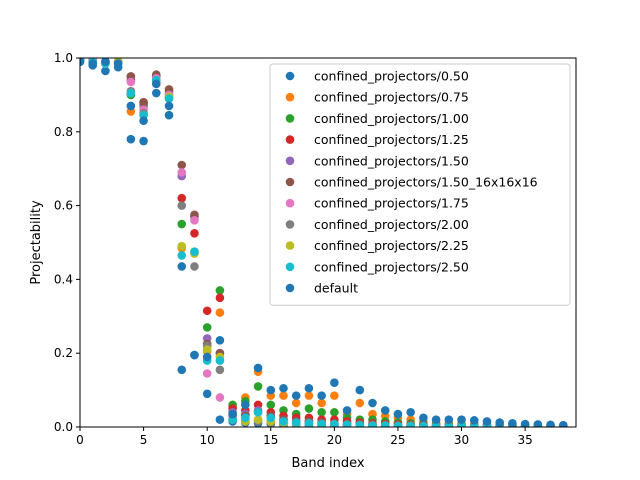 The image size is (640, 480). What do you see at coordinates (391, 245) in the screenshot?
I see `legend-label: confined_projectors/2.25` at bounding box center [391, 245].